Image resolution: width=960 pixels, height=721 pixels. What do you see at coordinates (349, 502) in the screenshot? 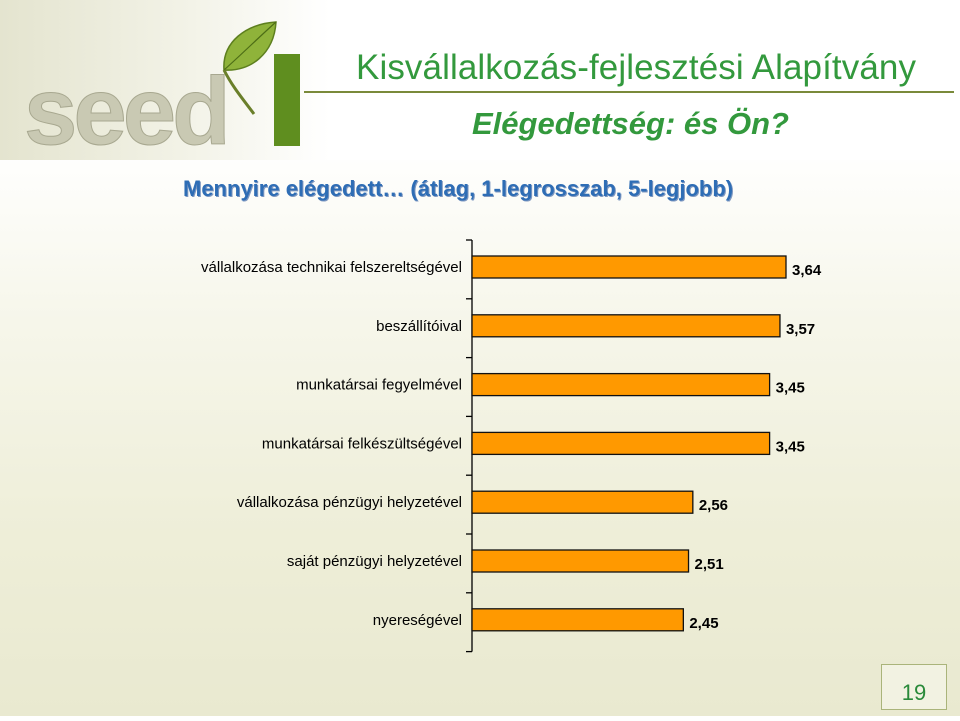
I see `category-label: vállalkozása pénzügyi helyzetével` at bounding box center [349, 502].